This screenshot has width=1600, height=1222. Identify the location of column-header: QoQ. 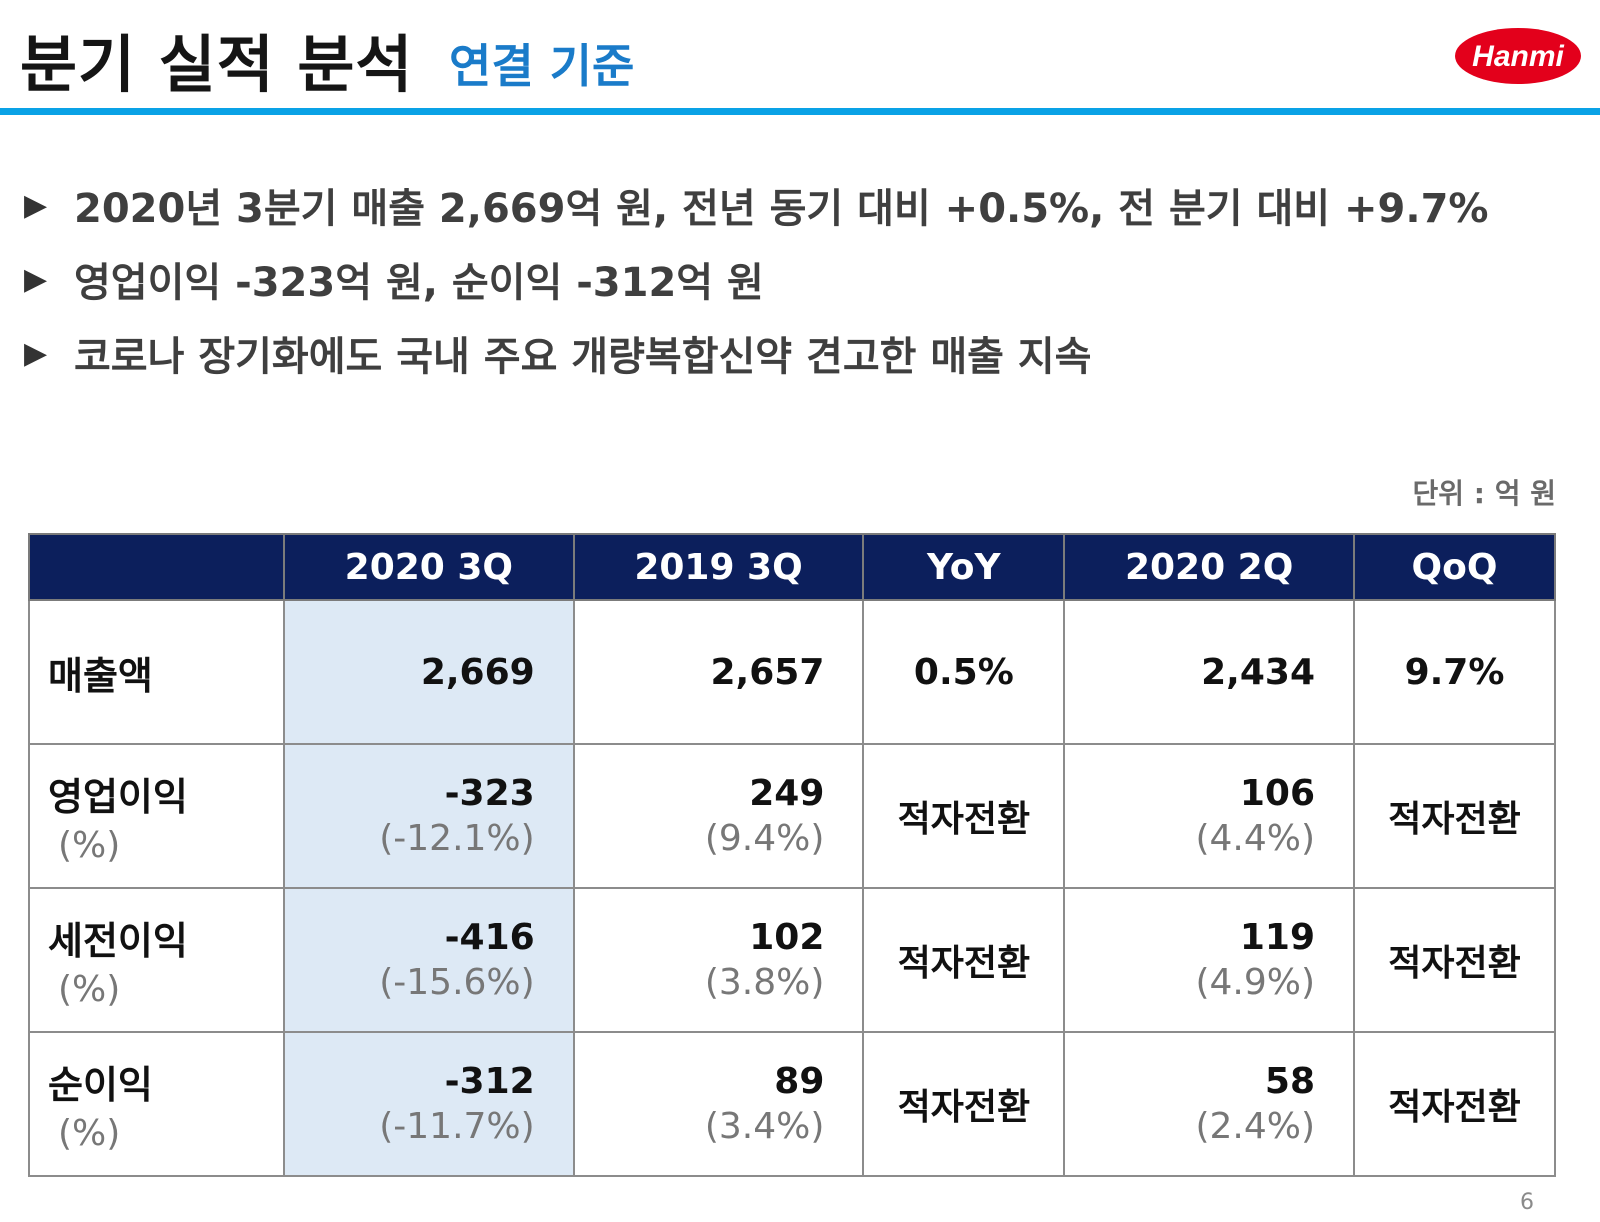
(1454, 567).